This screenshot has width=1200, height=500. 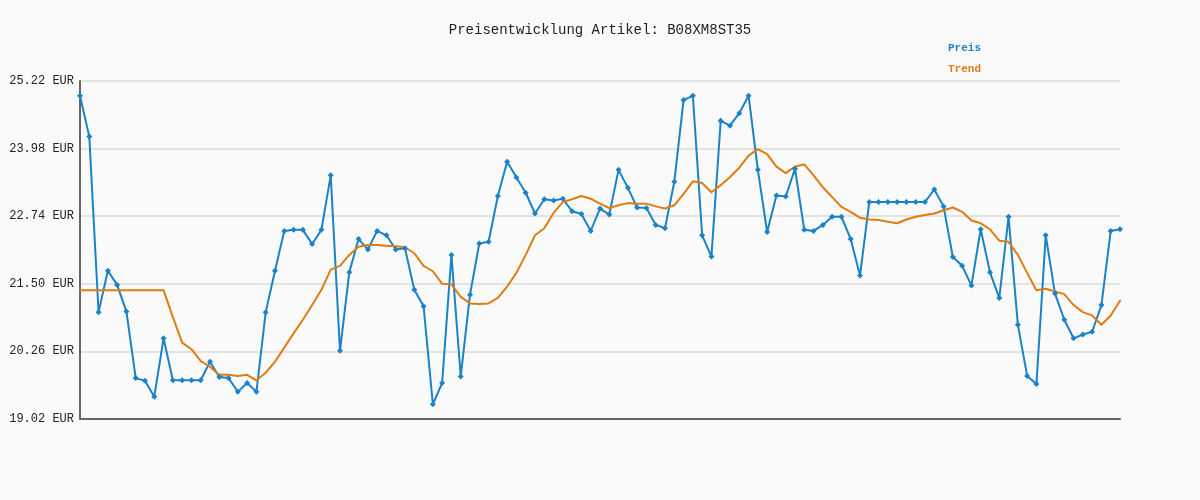 I want to click on y-tick-label: 25.22 EUR, so click(x=41, y=81).